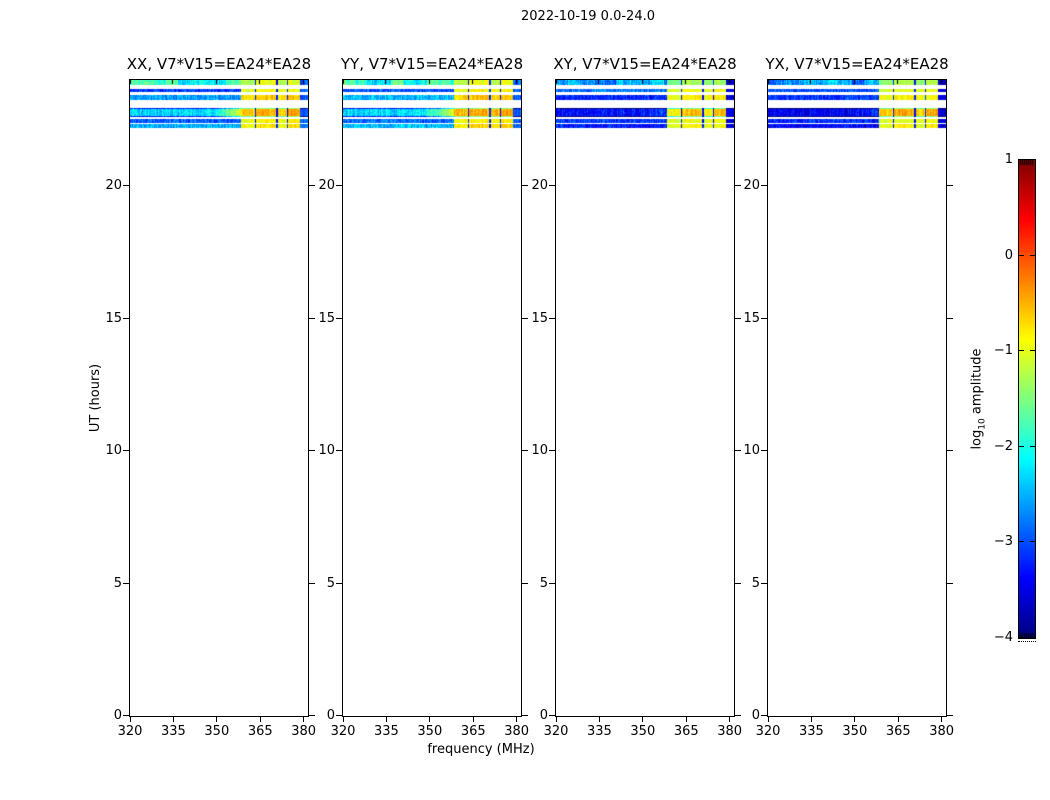 Image resolution: width=1050 pixels, height=800 pixels. Describe the element at coordinates (1008, 159) in the screenshot. I see `colorbar-tick-label: 1` at that location.